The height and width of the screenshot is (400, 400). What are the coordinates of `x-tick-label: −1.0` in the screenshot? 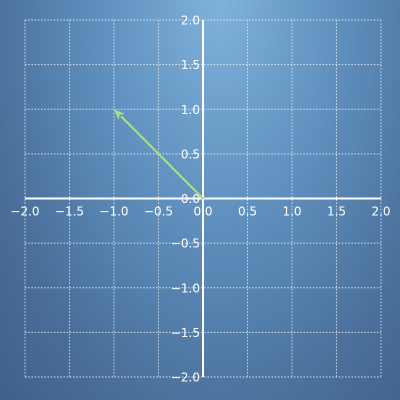 It's located at (113, 212).